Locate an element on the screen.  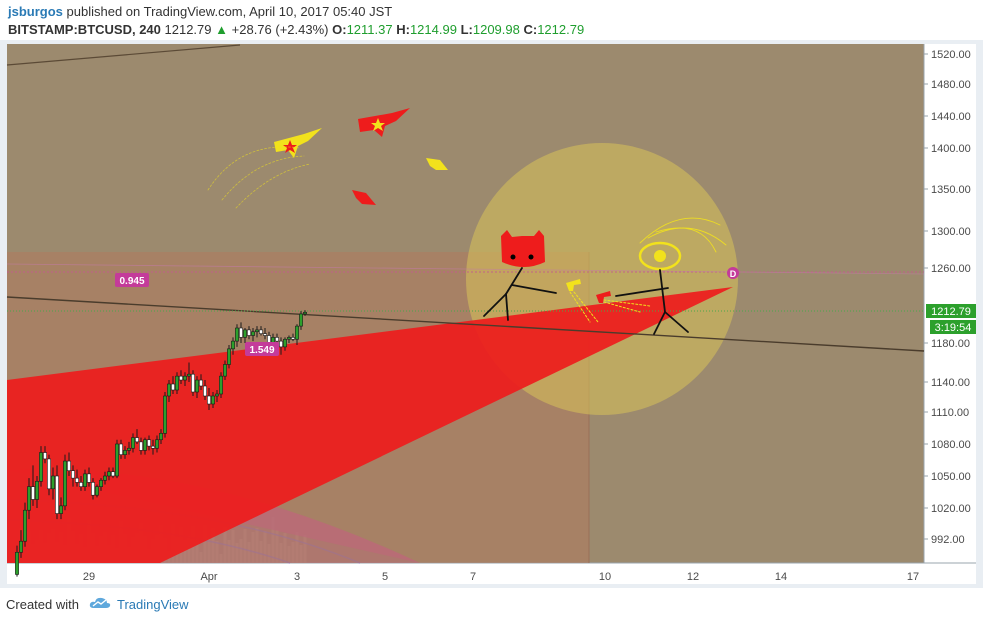
time-axis-panel is located at coordinates (465, 573).